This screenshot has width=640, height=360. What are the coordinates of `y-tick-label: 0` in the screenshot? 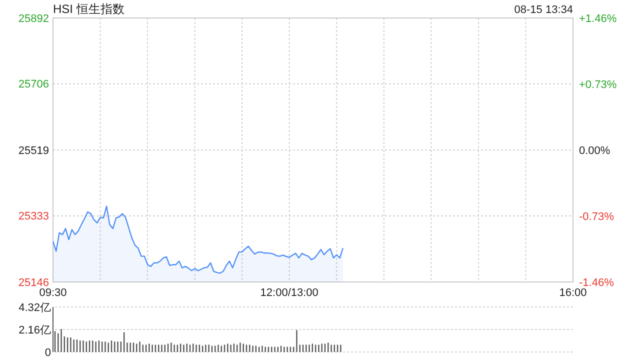 It's located at (47, 352).